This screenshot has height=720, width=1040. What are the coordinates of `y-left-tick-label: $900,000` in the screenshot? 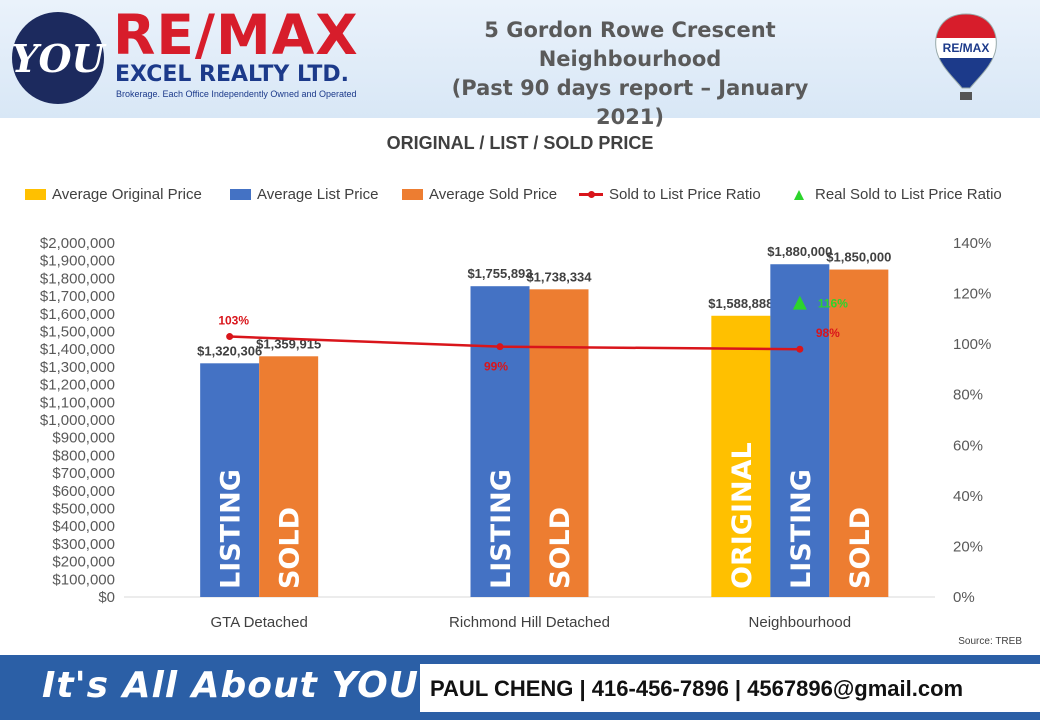 It's located at (83, 438).